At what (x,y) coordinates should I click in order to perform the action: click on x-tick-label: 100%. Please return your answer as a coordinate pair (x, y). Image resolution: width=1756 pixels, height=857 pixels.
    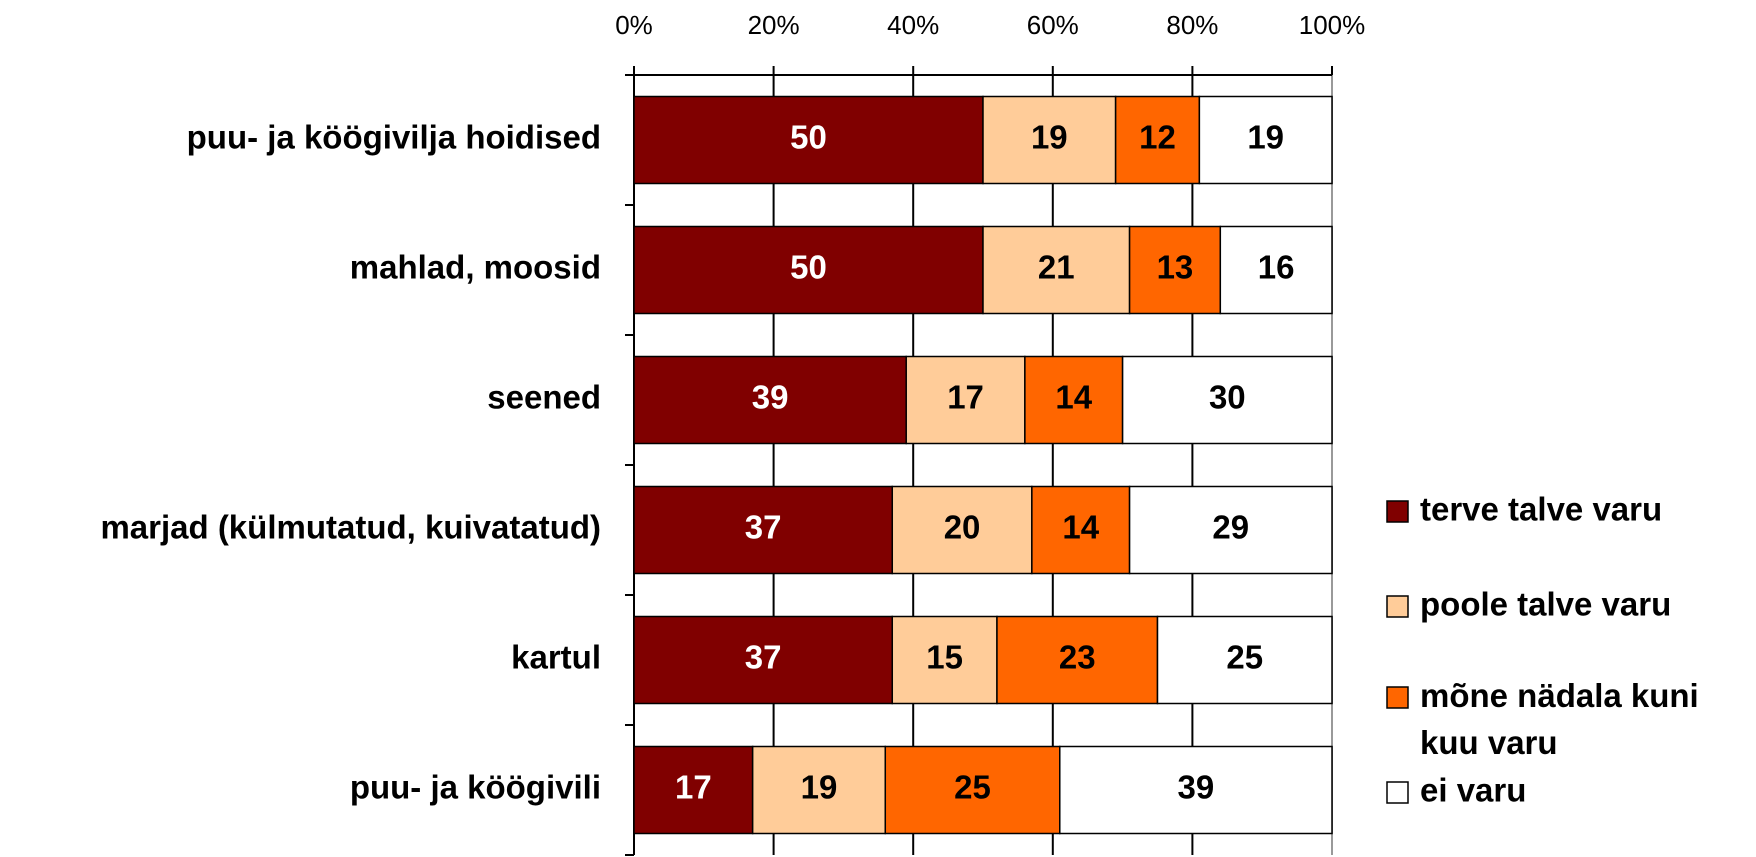
    Looking at the image, I should click on (1332, 25).